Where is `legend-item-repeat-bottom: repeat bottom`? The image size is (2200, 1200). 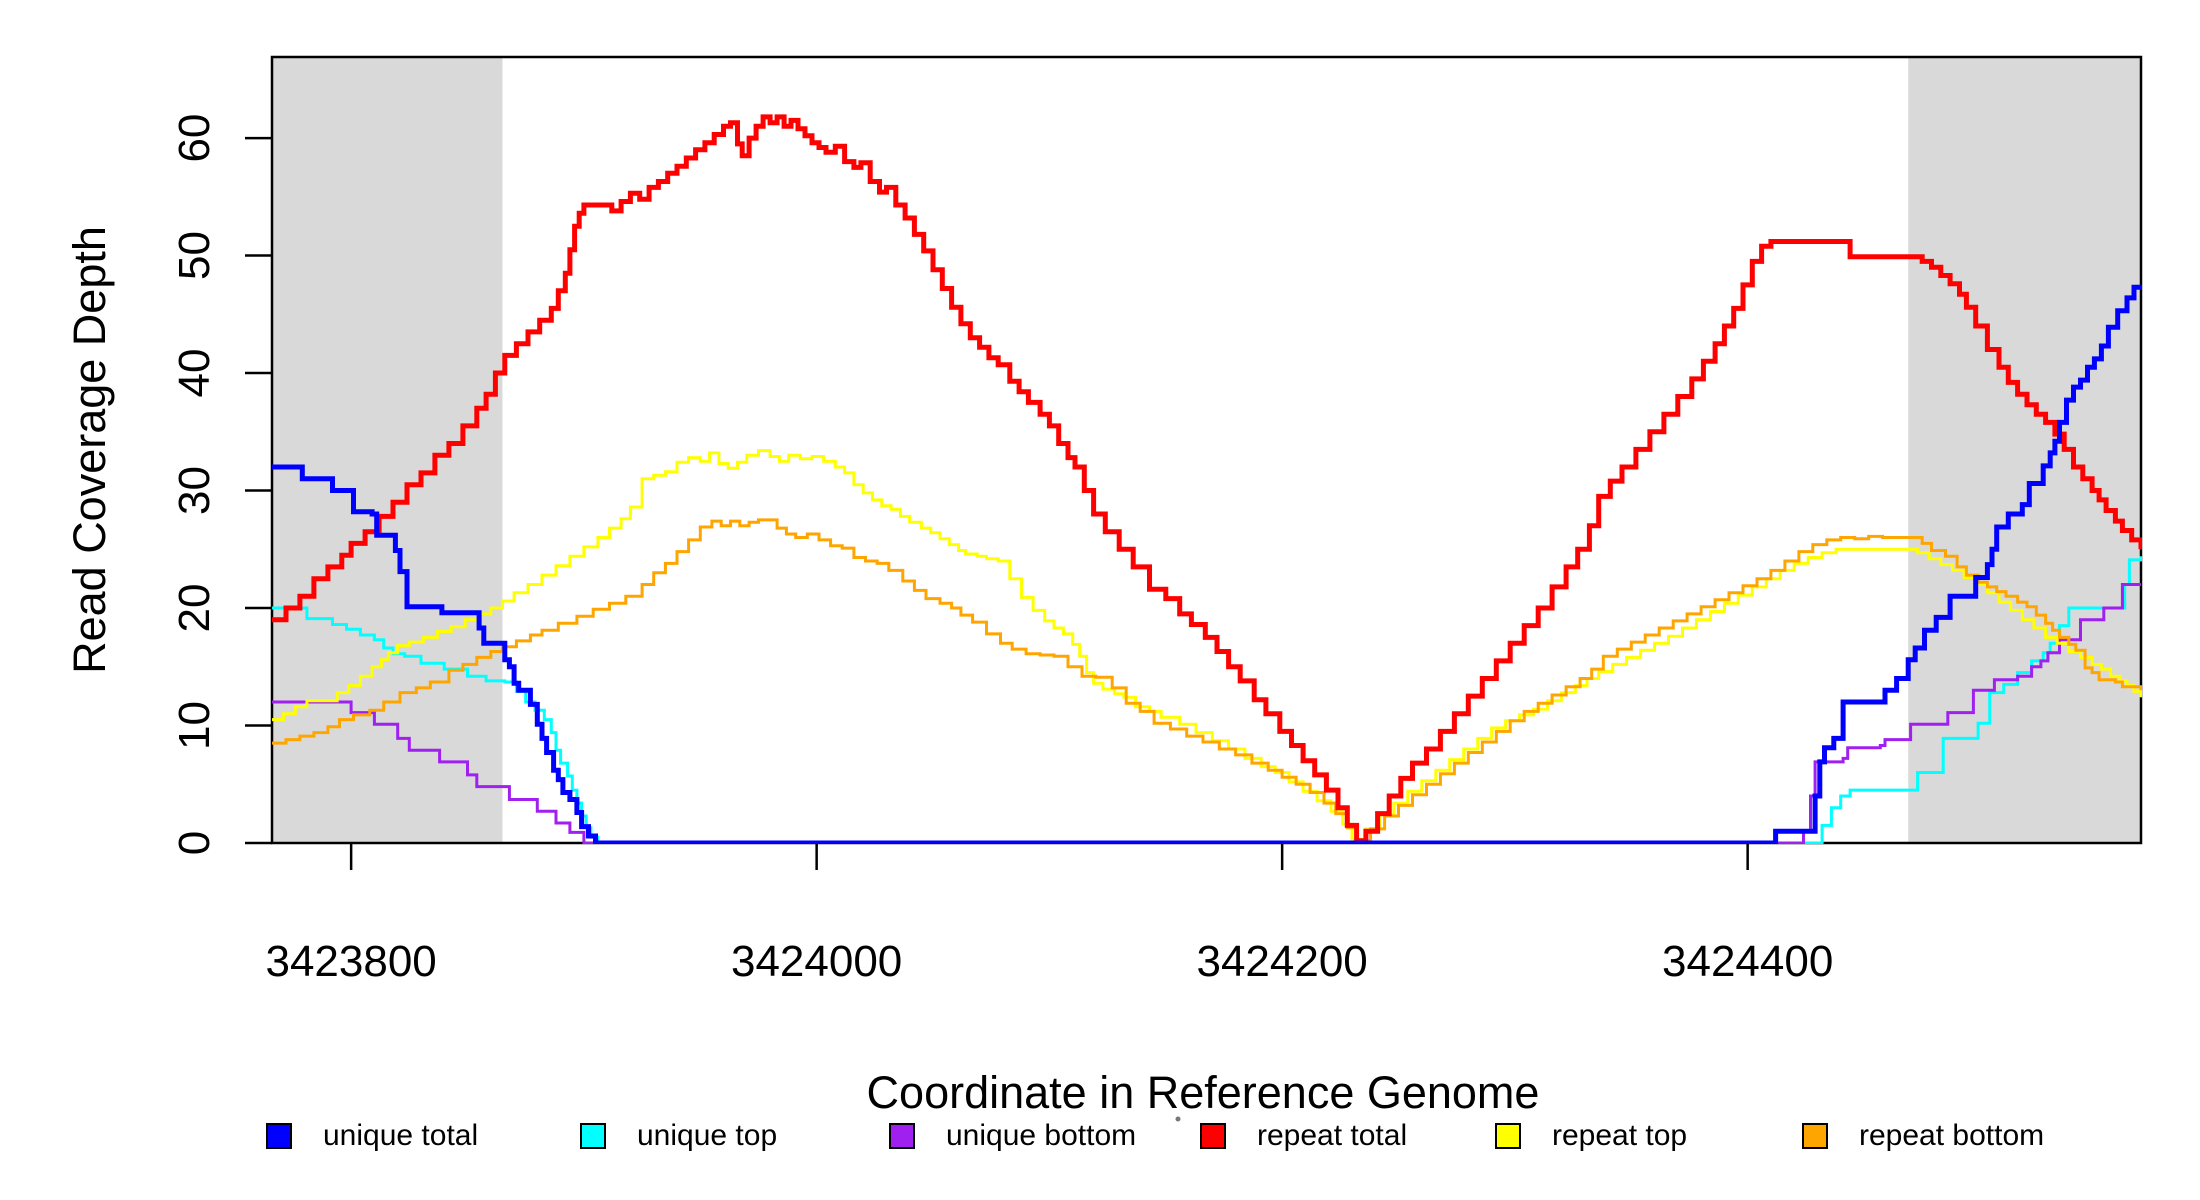 legend-item-repeat-bottom: repeat bottom is located at coordinates (1923, 1135).